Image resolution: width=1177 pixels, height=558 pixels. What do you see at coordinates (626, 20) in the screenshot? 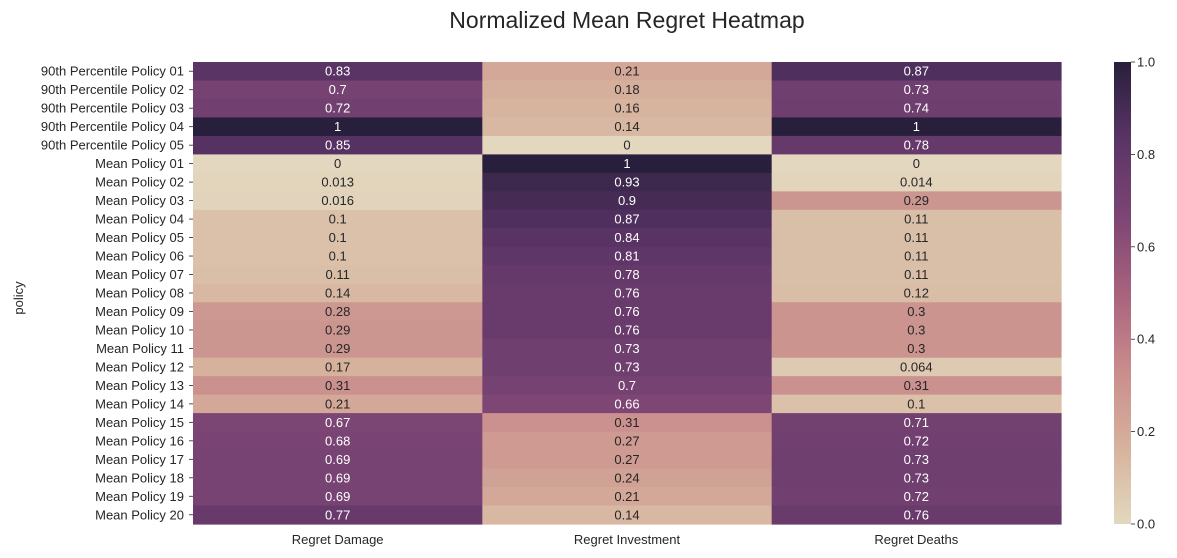
I see `chart-title: Normalized Mean Regret Heatmap` at bounding box center [626, 20].